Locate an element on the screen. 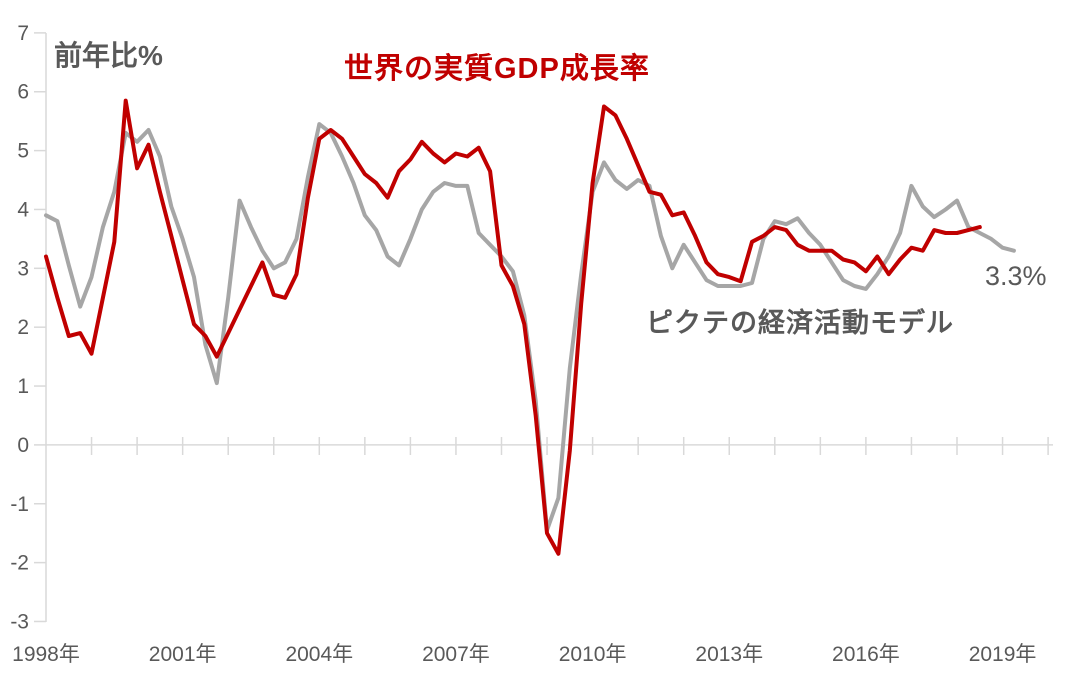 The height and width of the screenshot is (692, 1092). x-tick-label: 1998年 is located at coordinates (46, 654).